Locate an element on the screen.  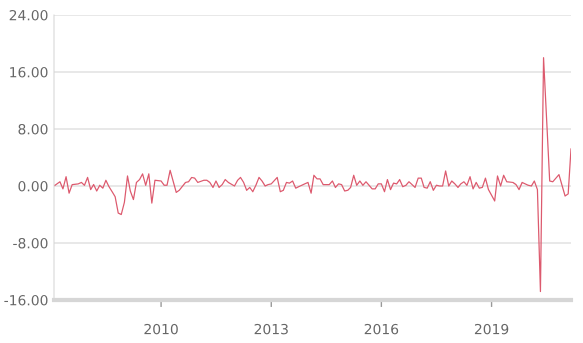
y-tick-label: 0.00 is located at coordinates (33, 186).